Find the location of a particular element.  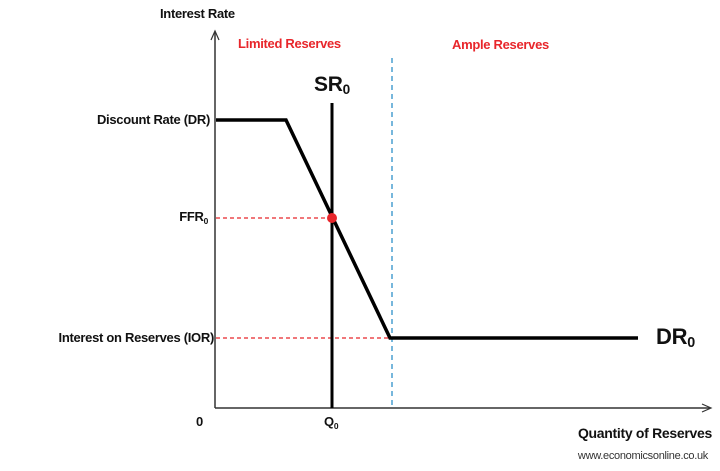

demand-label-base: DR is located at coordinates (672, 336).